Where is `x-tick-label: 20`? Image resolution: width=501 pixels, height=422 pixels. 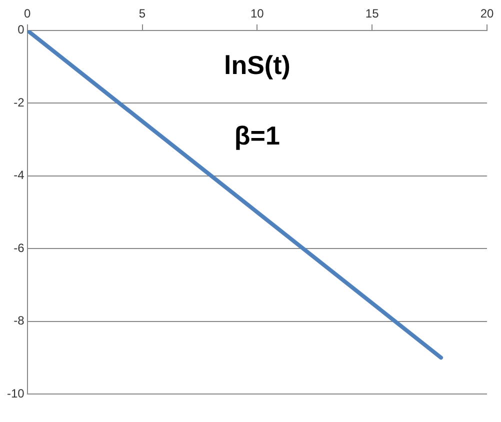 x-tick-label: 20 is located at coordinates (487, 13).